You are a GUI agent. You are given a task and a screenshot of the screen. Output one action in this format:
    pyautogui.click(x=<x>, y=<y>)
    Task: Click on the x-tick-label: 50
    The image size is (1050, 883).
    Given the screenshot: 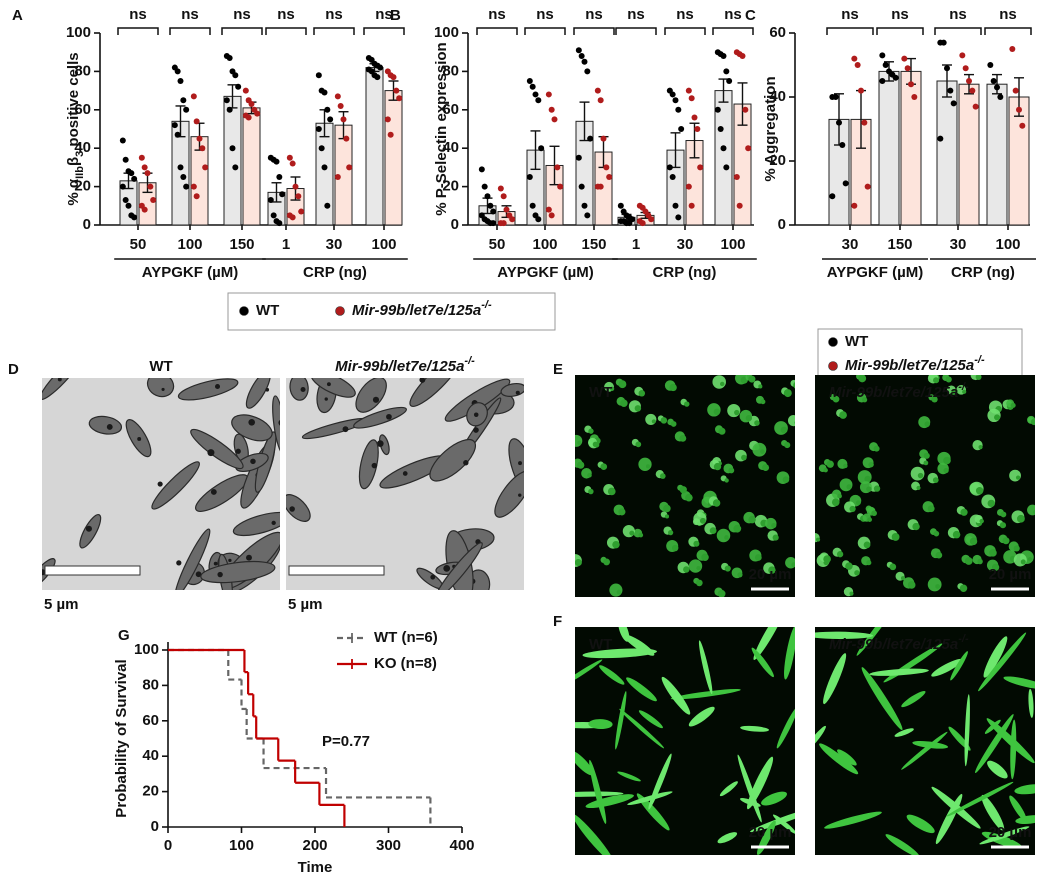 What is the action you would take?
    pyautogui.click(x=138, y=244)
    